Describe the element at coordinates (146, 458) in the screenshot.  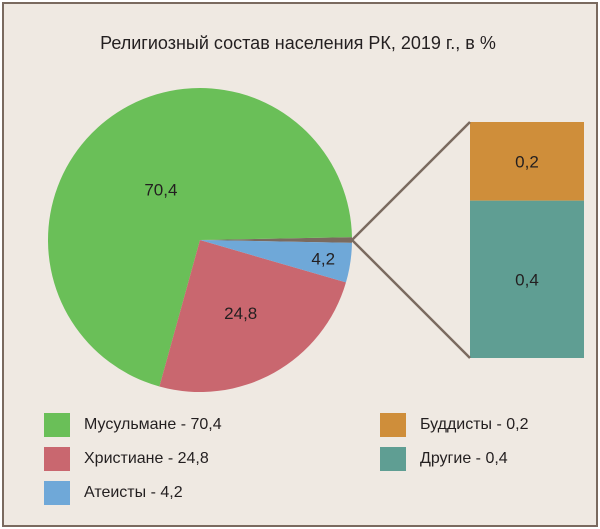
I see `legend-label-christians: Христиане - 24,8` at that location.